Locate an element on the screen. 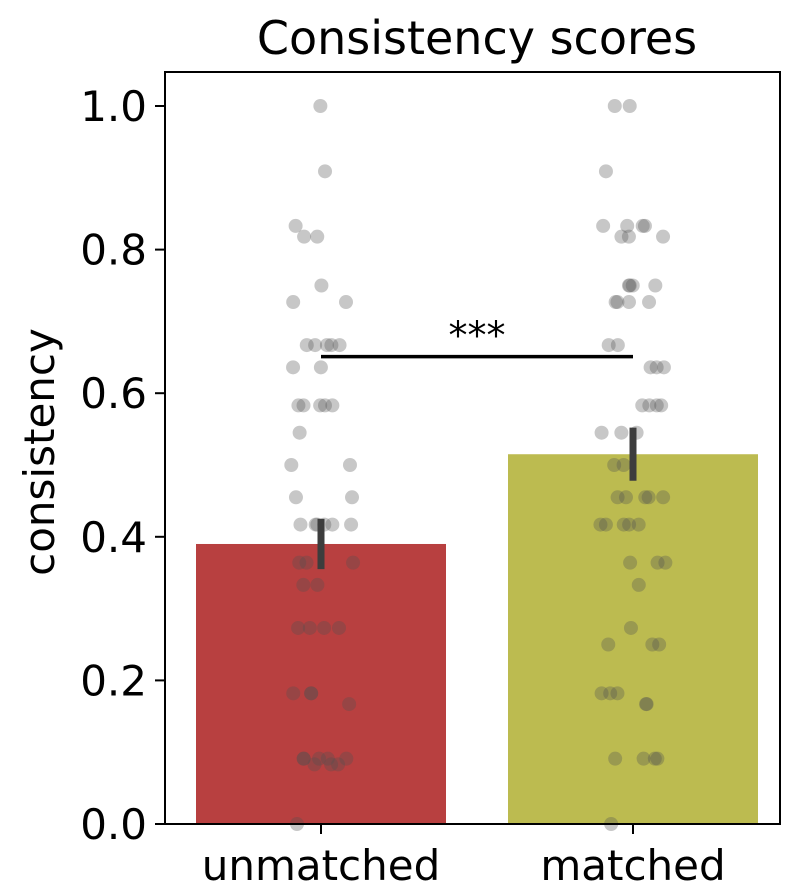  y-tick-label: 0.8 is located at coordinates (113, 250).